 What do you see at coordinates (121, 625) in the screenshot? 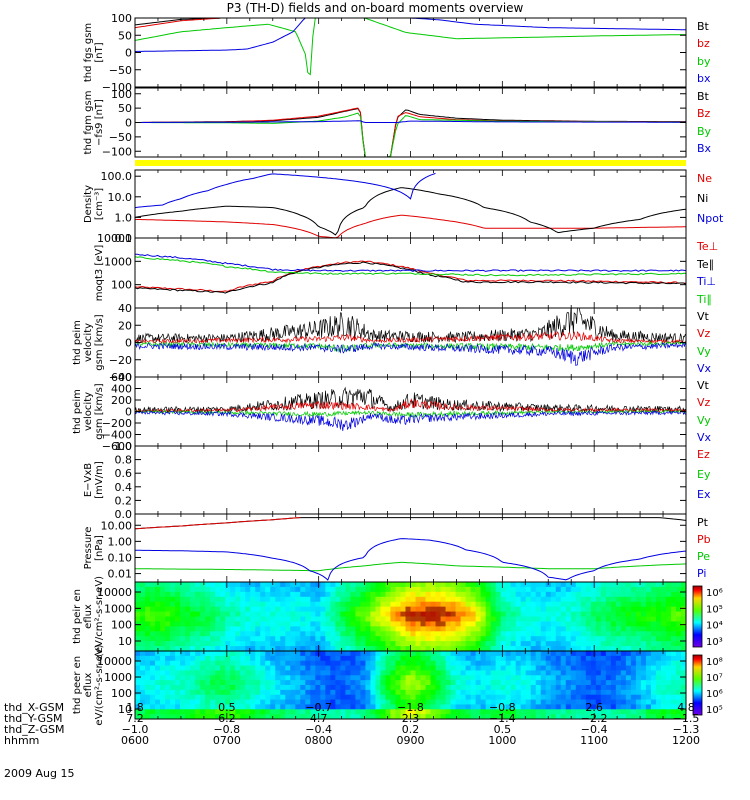
I see `y-tick-label: 100` at bounding box center [121, 625].